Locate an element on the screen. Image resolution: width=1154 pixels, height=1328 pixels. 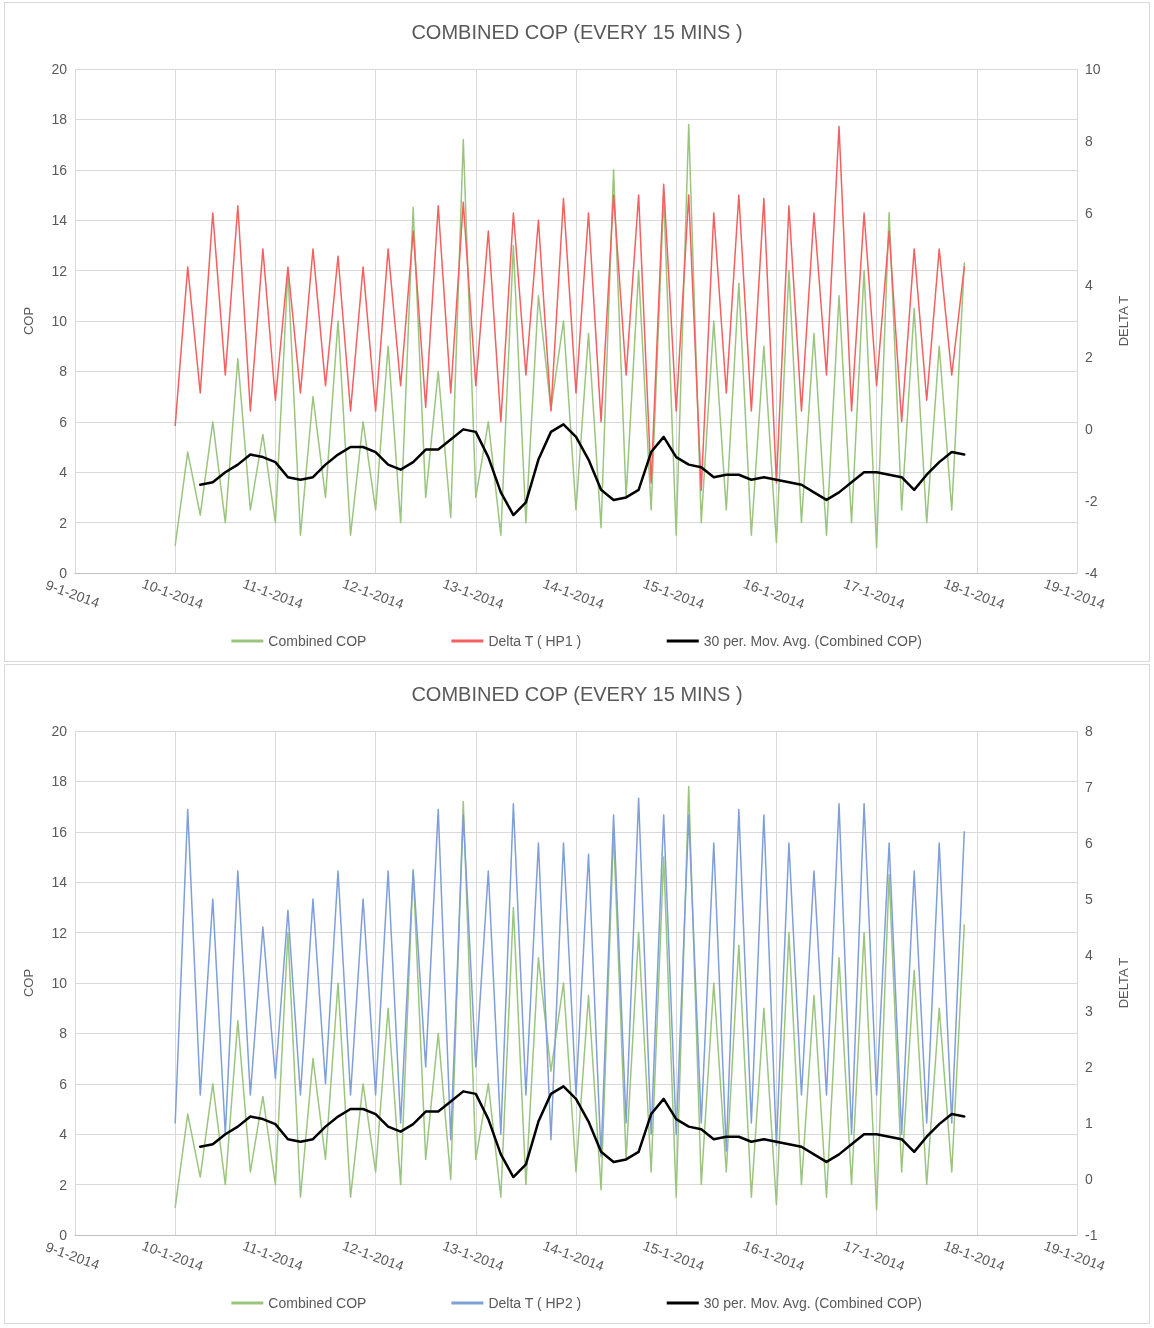
y2-tick-label: 10 is located at coordinates (1093, 69).